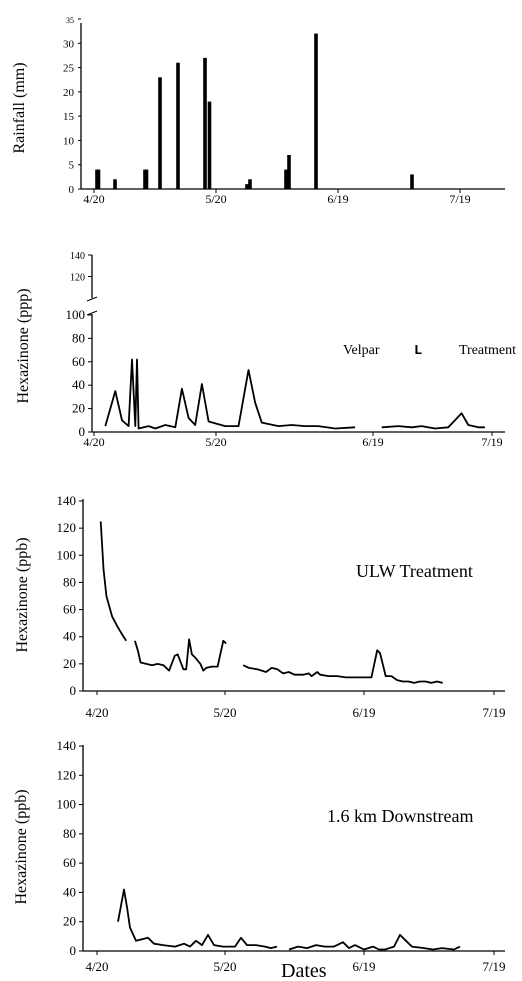 The width and height of the screenshot is (522, 981). I want to click on y-tick-label: 35, so click(70, 20).